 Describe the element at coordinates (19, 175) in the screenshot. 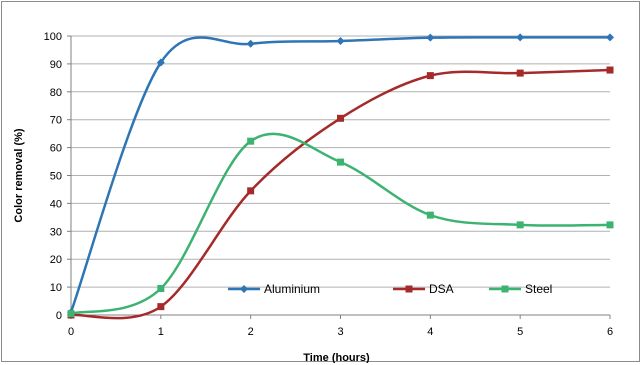

I see `y-axis-title: Color removal (%)` at that location.